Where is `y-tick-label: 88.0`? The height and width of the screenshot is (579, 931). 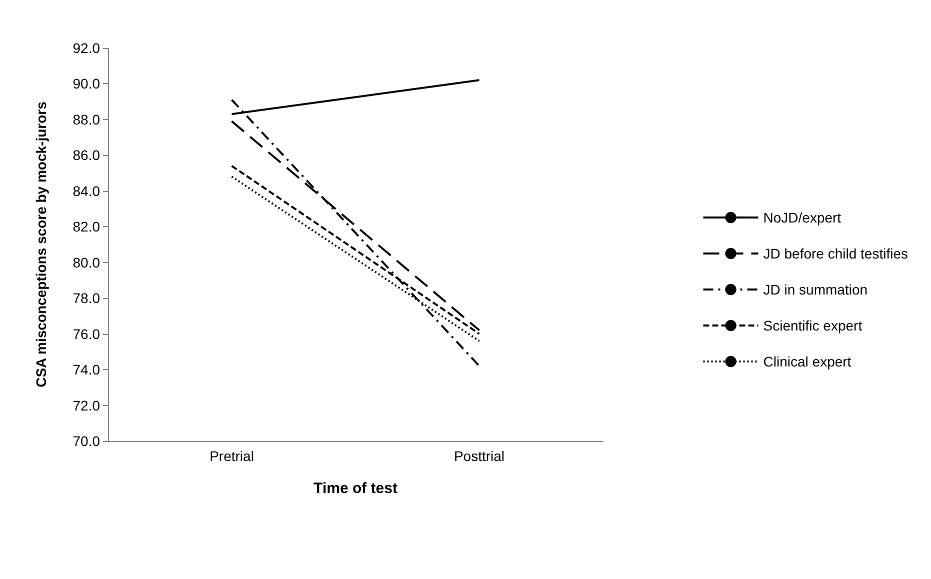 y-tick-label: 88.0 is located at coordinates (86, 119).